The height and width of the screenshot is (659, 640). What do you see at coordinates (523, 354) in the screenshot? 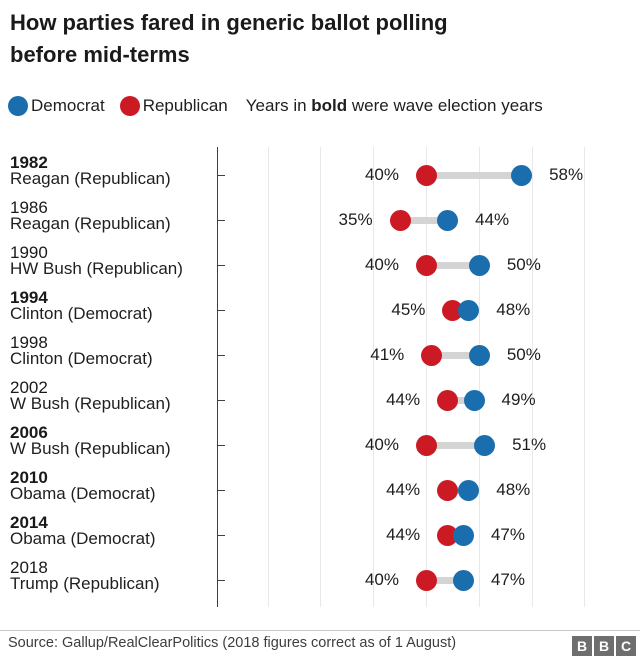
I see `democrat-value-label-1998: 50%` at bounding box center [523, 354].